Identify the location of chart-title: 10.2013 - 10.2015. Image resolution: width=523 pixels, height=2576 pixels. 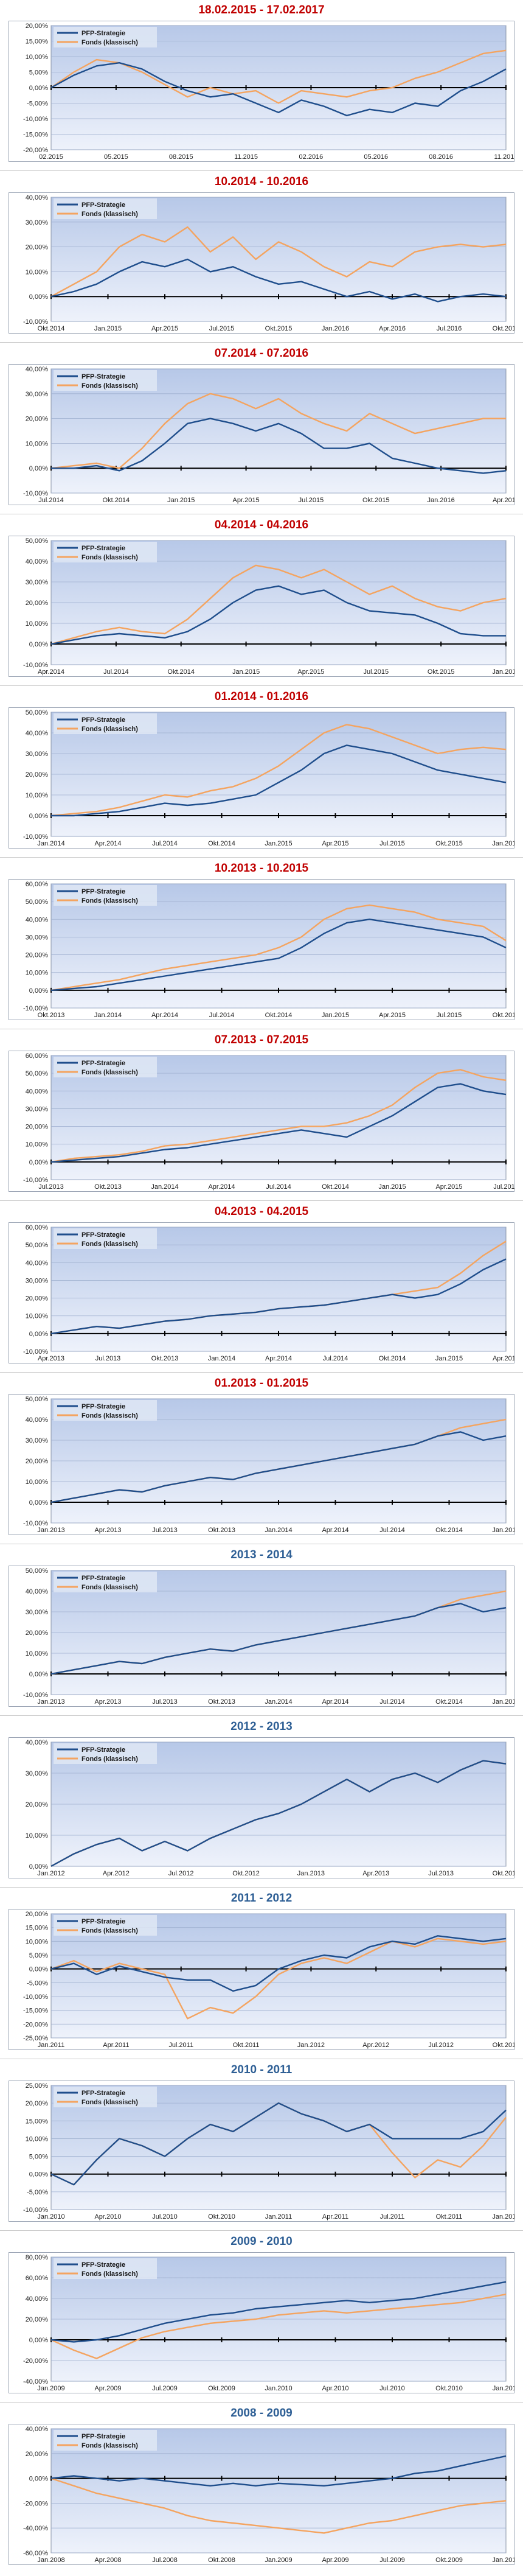
(261, 868).